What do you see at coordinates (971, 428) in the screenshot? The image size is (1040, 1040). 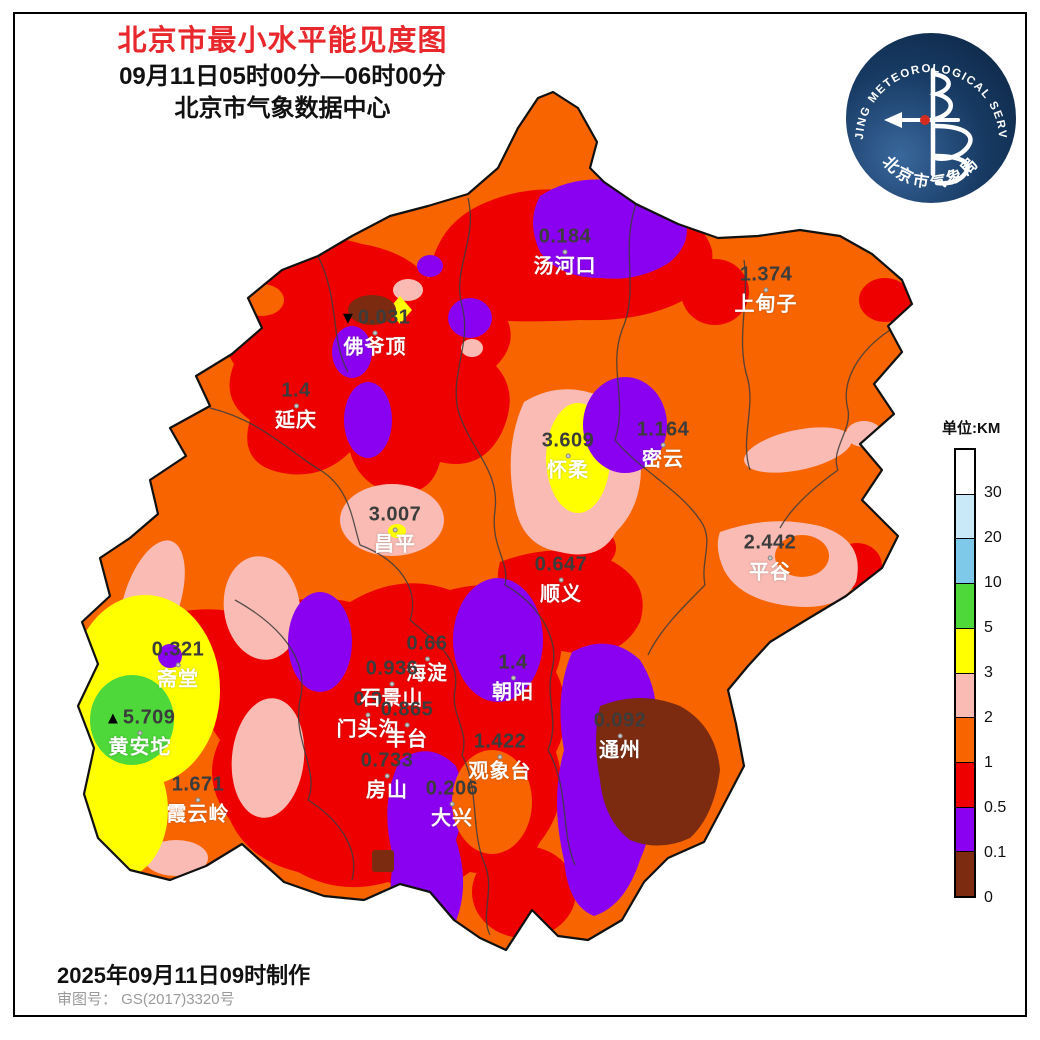 I see `legend-unit-label: 单位:KM` at bounding box center [971, 428].